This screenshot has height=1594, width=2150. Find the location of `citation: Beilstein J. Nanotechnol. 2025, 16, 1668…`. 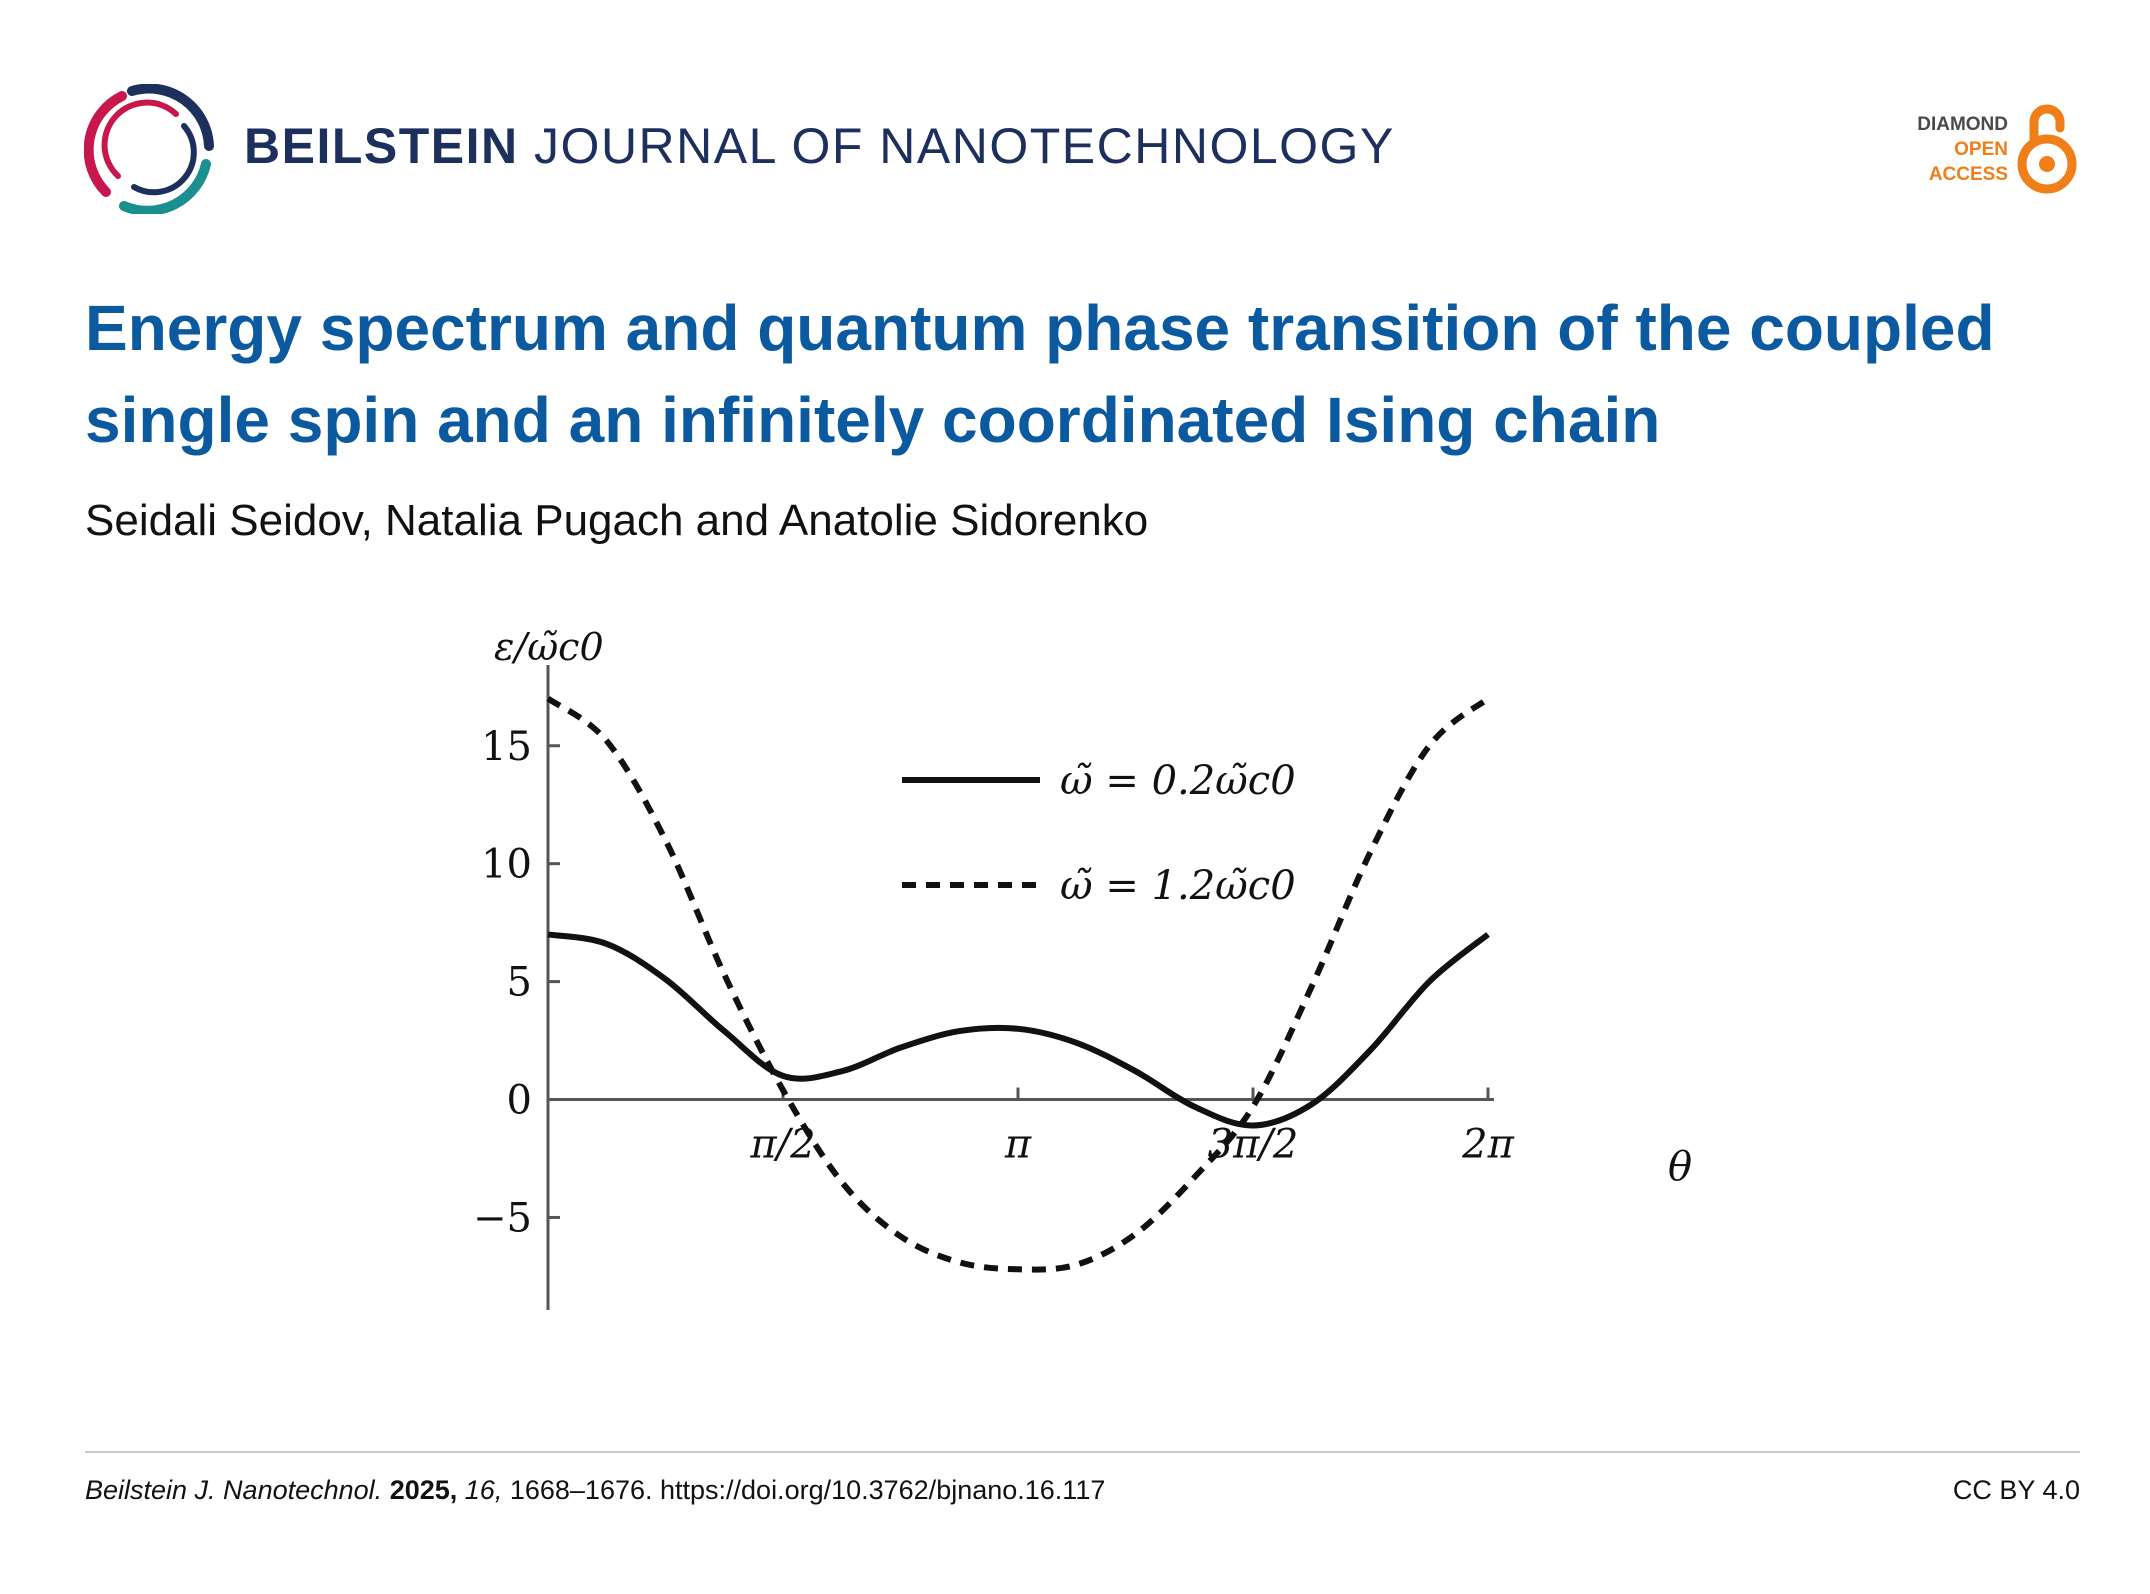

citation: Beilstein J. Nanotechnol. 2025, 16, 1668… is located at coordinates (595, 1490).